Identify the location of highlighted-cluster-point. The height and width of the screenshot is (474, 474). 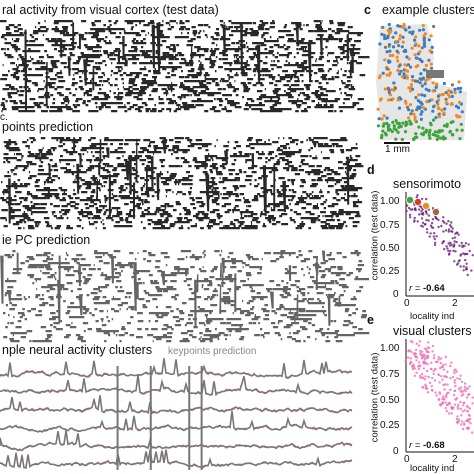
(425, 205).